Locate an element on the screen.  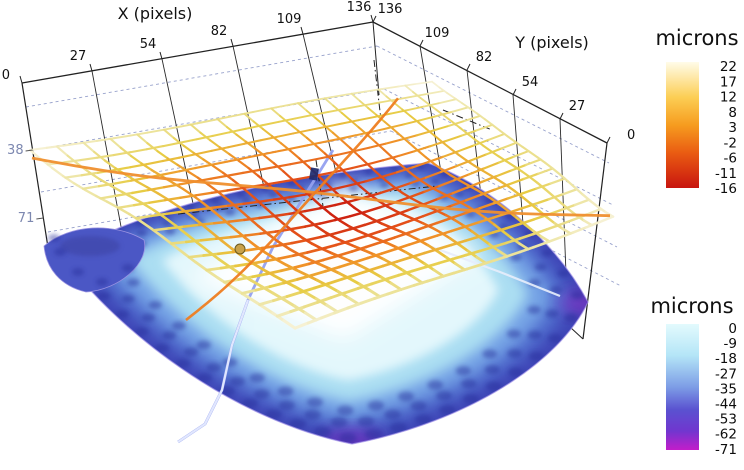
svg-text: 12 is located at coordinates (728, 98).